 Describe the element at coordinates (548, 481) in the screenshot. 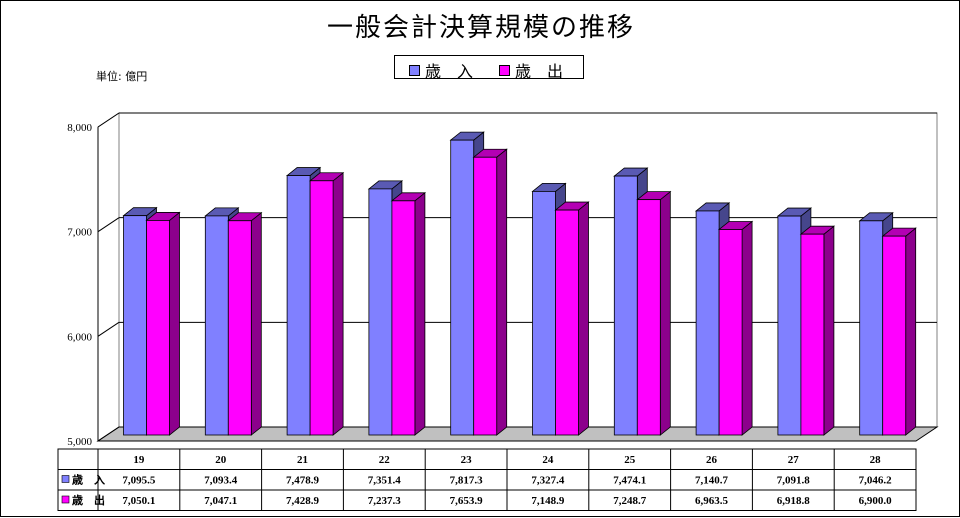

I see `data-label: 7,327.4` at that location.